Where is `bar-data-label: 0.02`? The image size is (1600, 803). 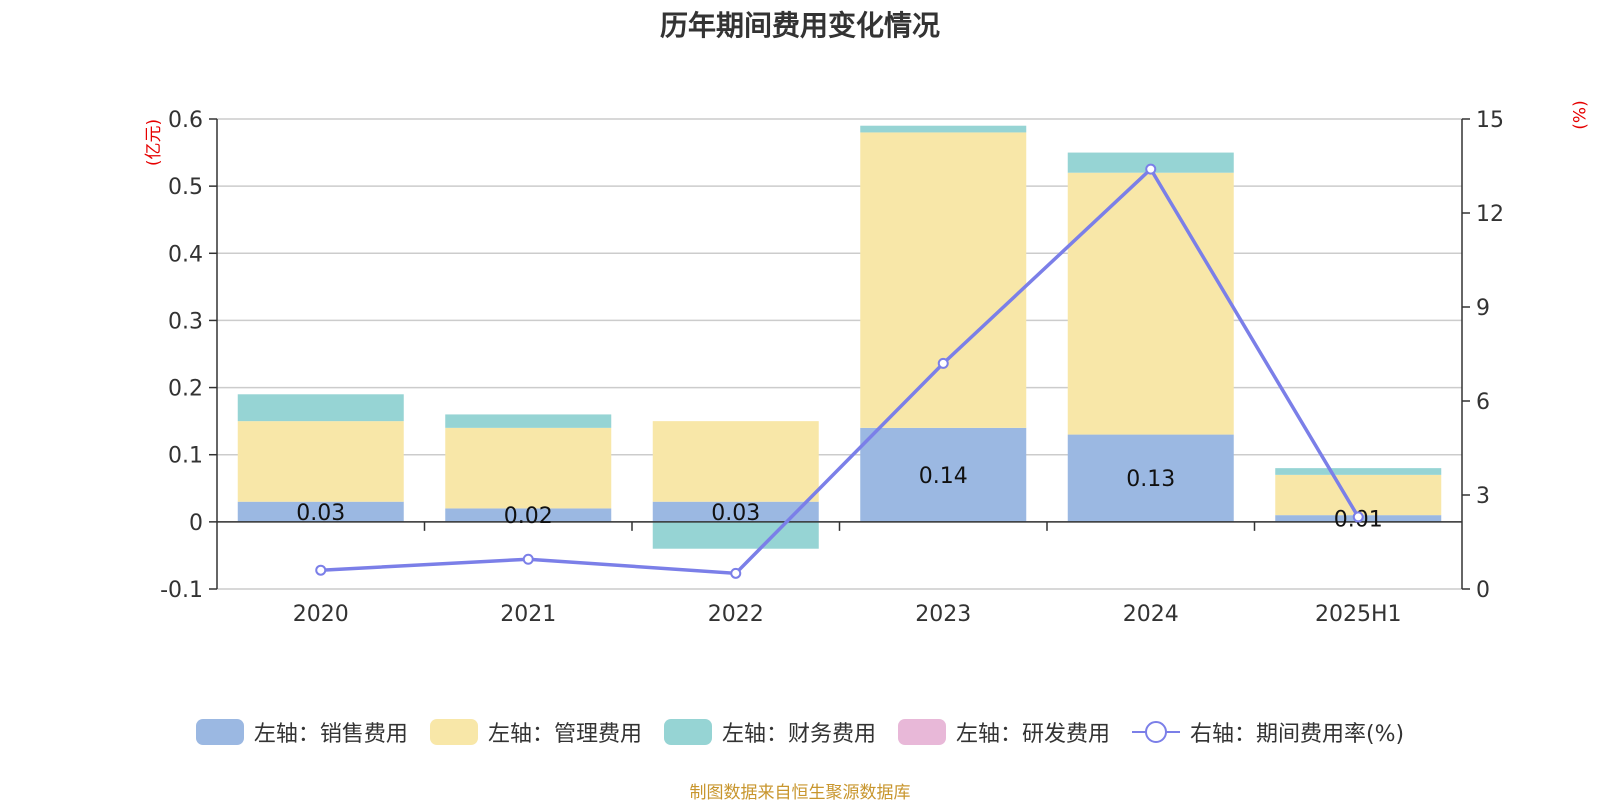 bar-data-label: 0.02 is located at coordinates (528, 516).